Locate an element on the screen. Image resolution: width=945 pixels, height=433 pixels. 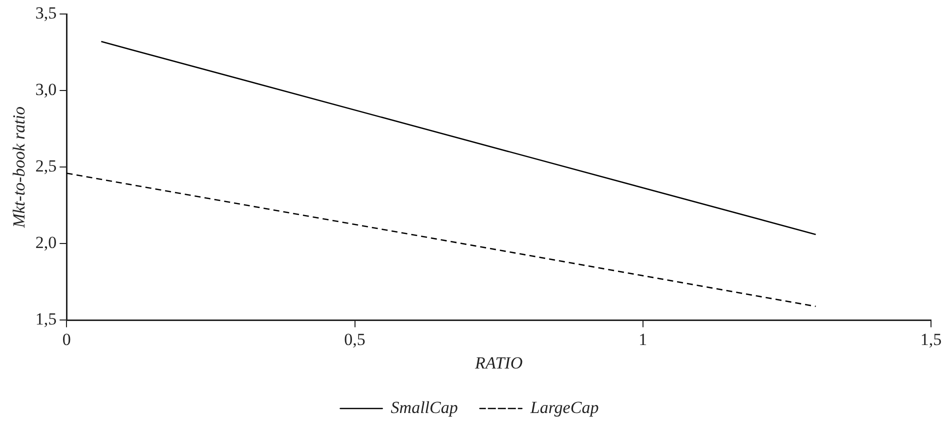
y-tick-label: 2,5 is located at coordinates (46, 166).